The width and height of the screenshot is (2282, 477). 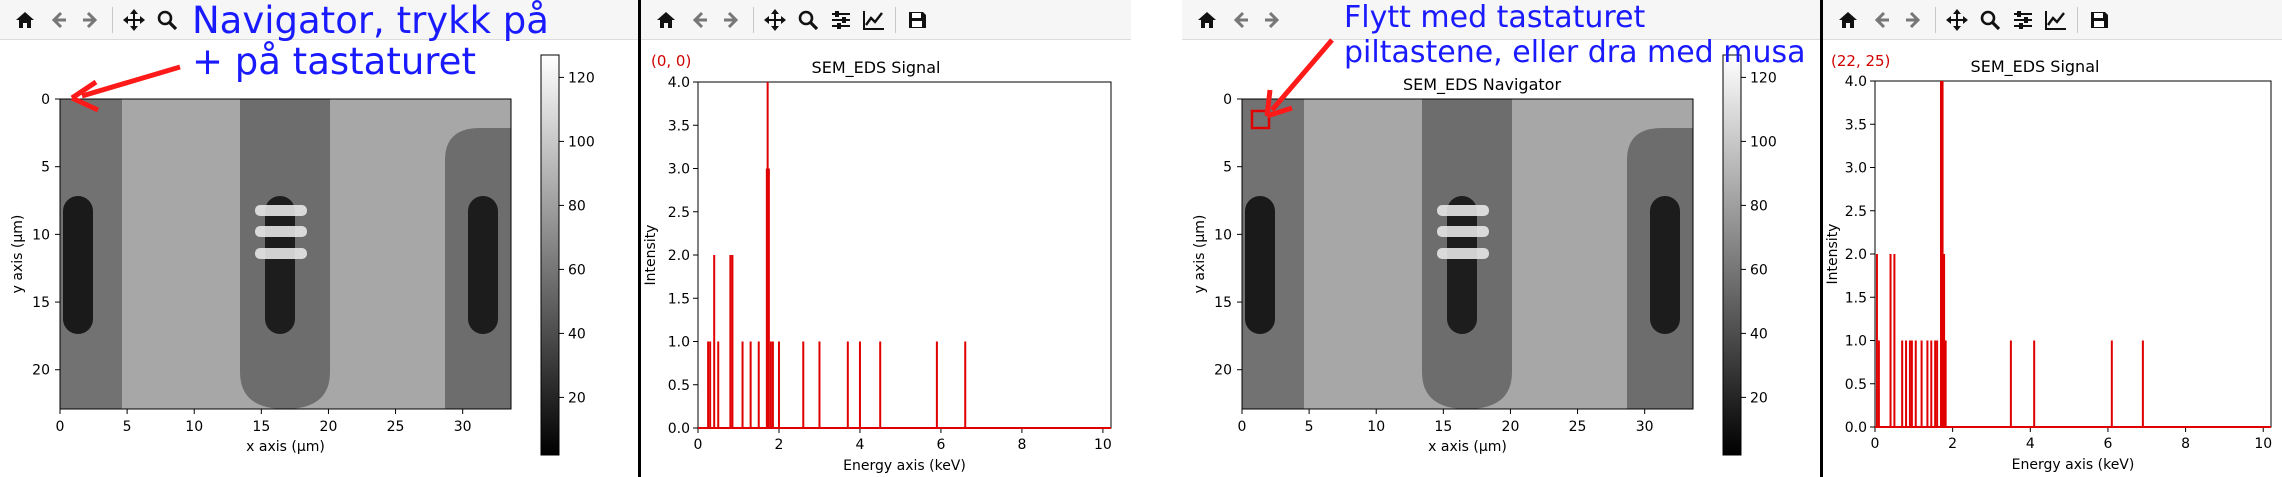 What do you see at coordinates (41, 303) in the screenshot?
I see `y-tick-label: 15` at bounding box center [41, 303].